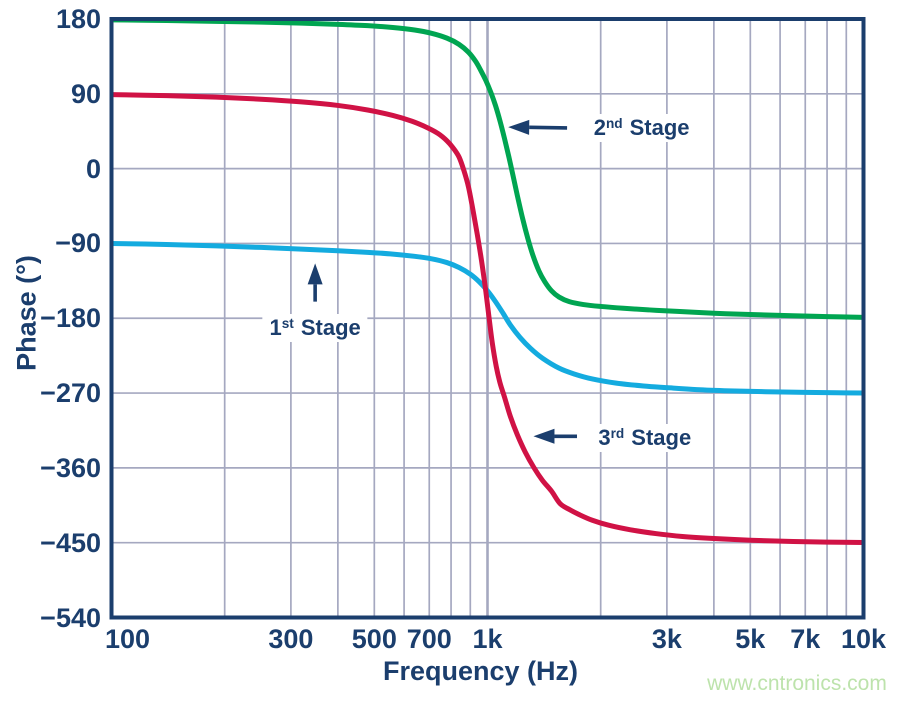  Describe the element at coordinates (315, 274) in the screenshot. I see `arrow-head-1st-stage` at that location.